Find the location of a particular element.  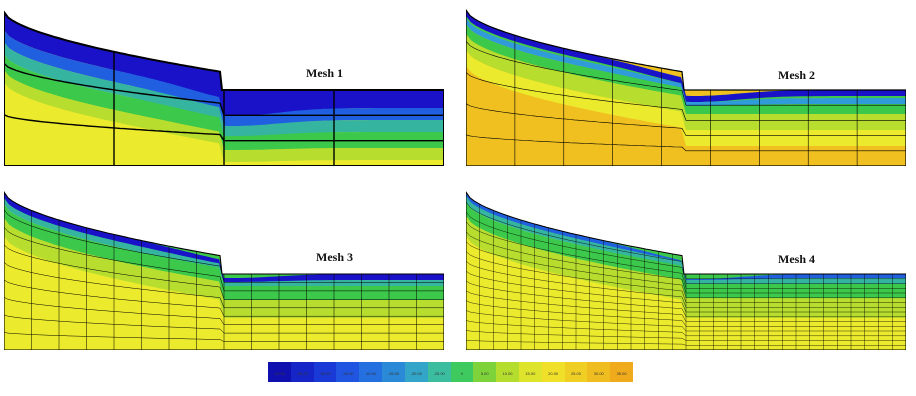

legend-tick-label: -60.00 is located at coordinates (279, 373).